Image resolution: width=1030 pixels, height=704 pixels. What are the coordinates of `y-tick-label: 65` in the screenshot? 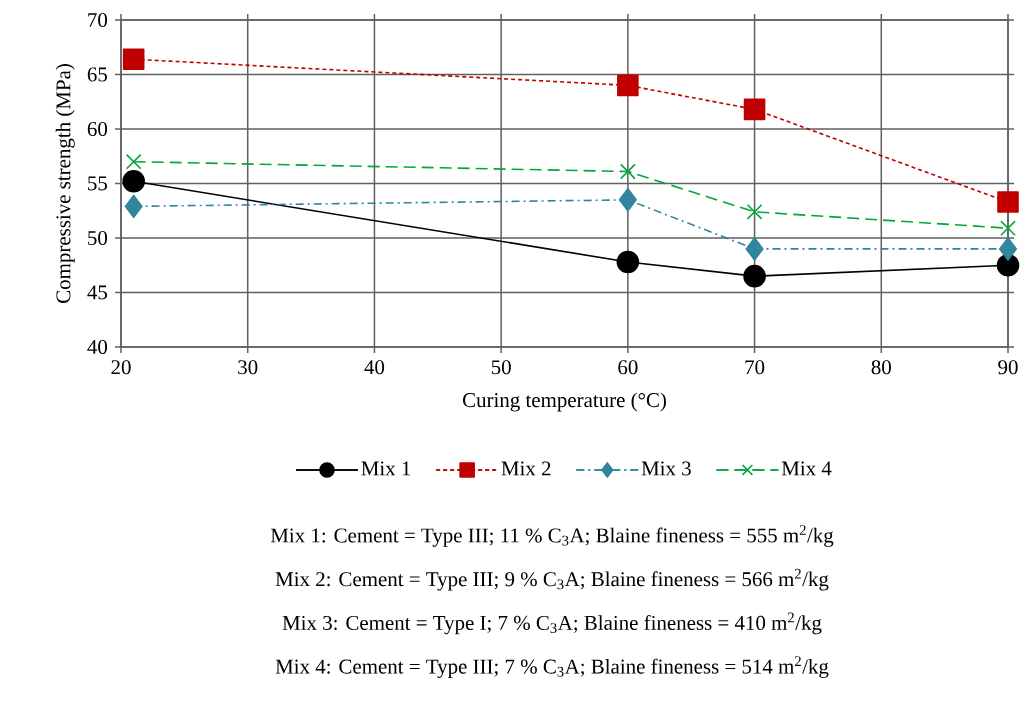 It's located at (97, 74).